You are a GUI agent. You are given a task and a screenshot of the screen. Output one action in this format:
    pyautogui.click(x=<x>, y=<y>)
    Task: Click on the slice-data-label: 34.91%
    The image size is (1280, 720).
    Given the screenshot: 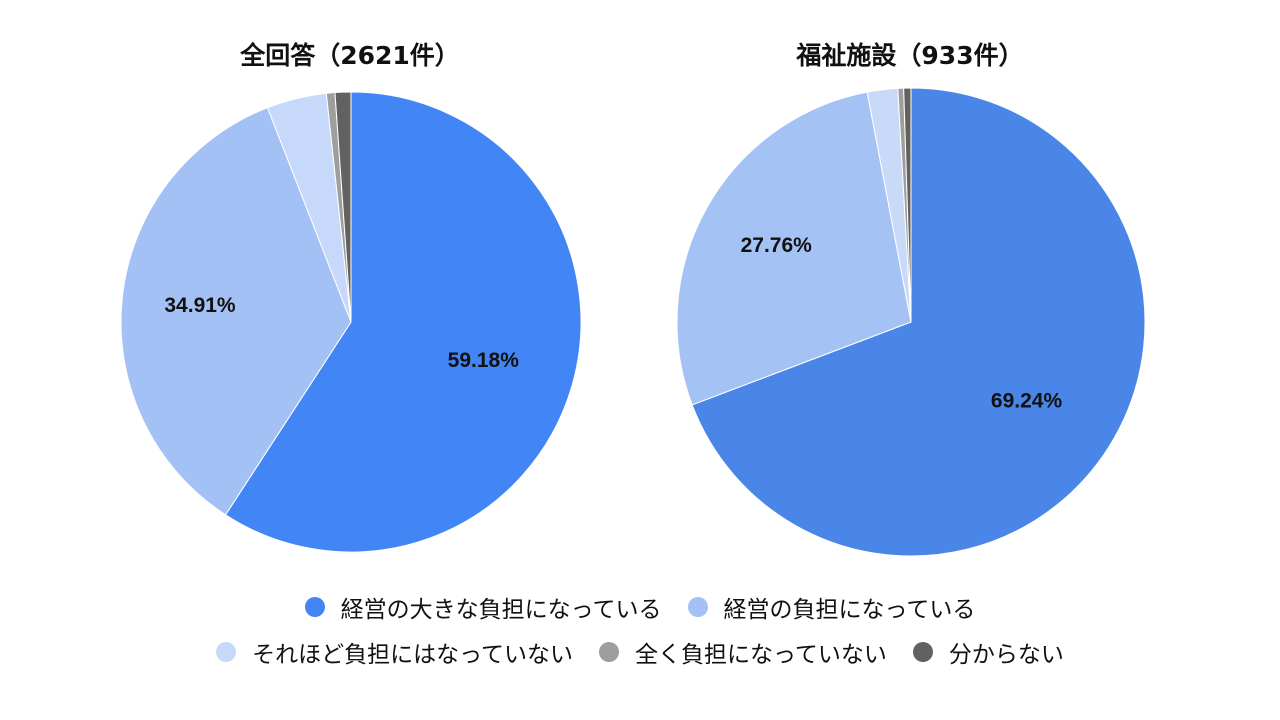 What is the action you would take?
    pyautogui.click(x=200, y=305)
    